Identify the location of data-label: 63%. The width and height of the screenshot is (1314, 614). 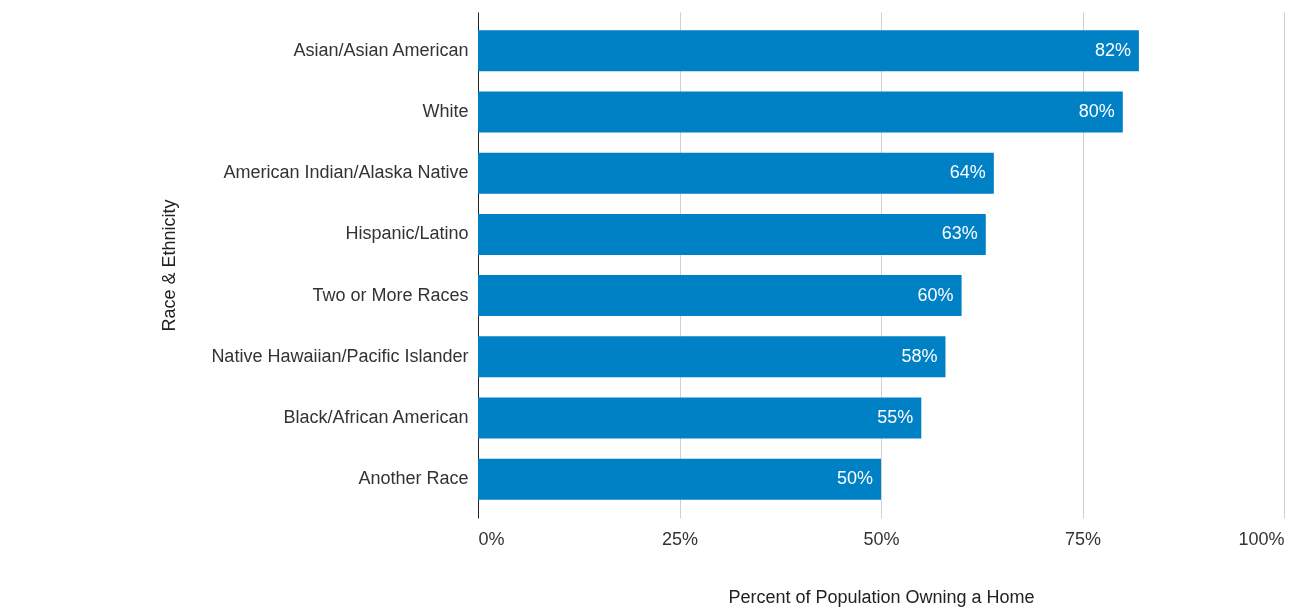
(959, 233).